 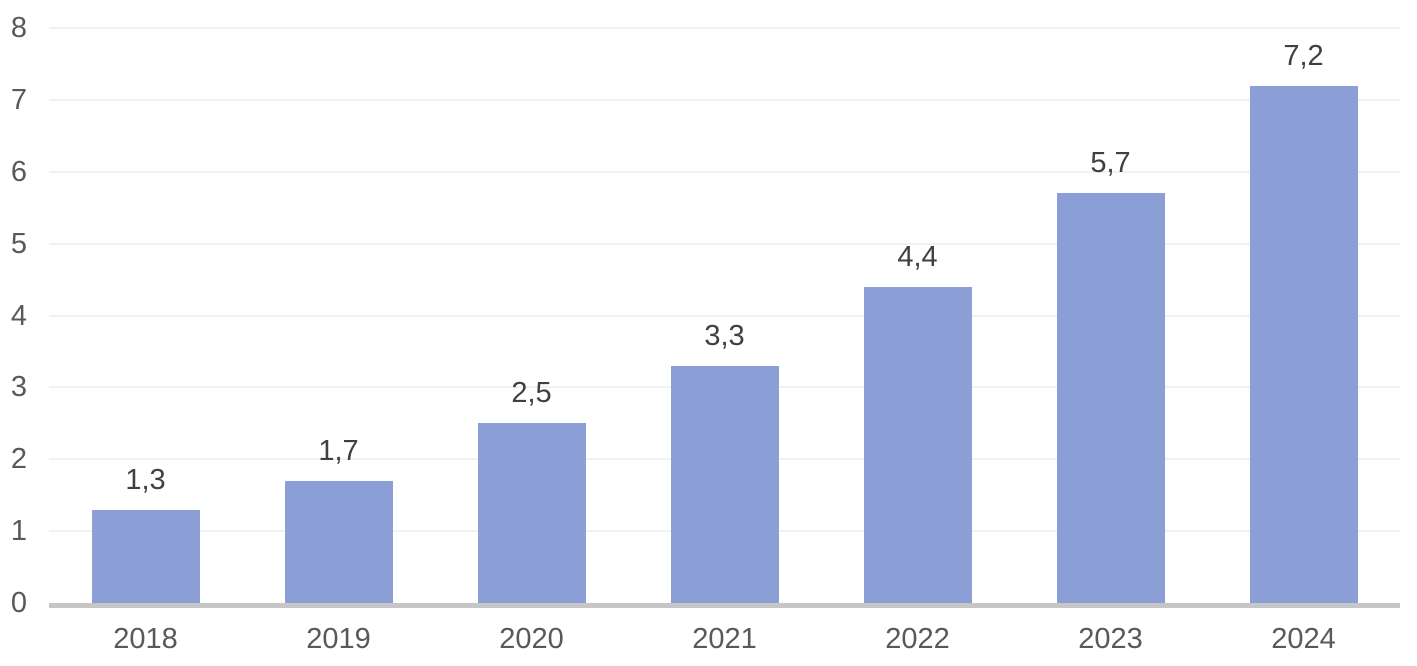 What do you see at coordinates (19, 99) in the screenshot?
I see `y-axis-tick-label: 7` at bounding box center [19, 99].